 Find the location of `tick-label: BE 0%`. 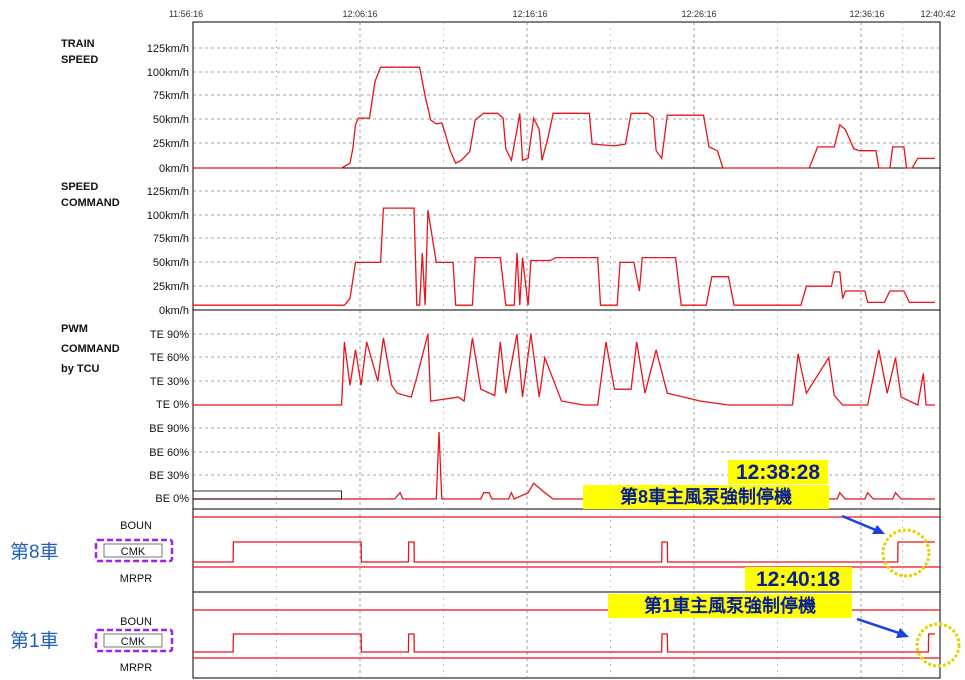

tick-label: BE 0% is located at coordinates (172, 499).